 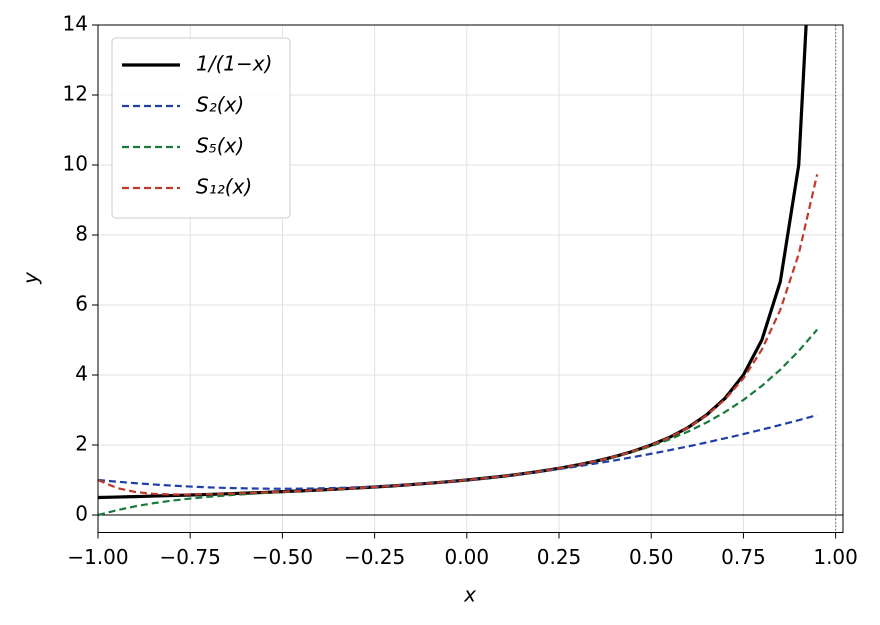 What do you see at coordinates (651, 557) in the screenshot?
I see `x-tick-label: 0.50` at bounding box center [651, 557].